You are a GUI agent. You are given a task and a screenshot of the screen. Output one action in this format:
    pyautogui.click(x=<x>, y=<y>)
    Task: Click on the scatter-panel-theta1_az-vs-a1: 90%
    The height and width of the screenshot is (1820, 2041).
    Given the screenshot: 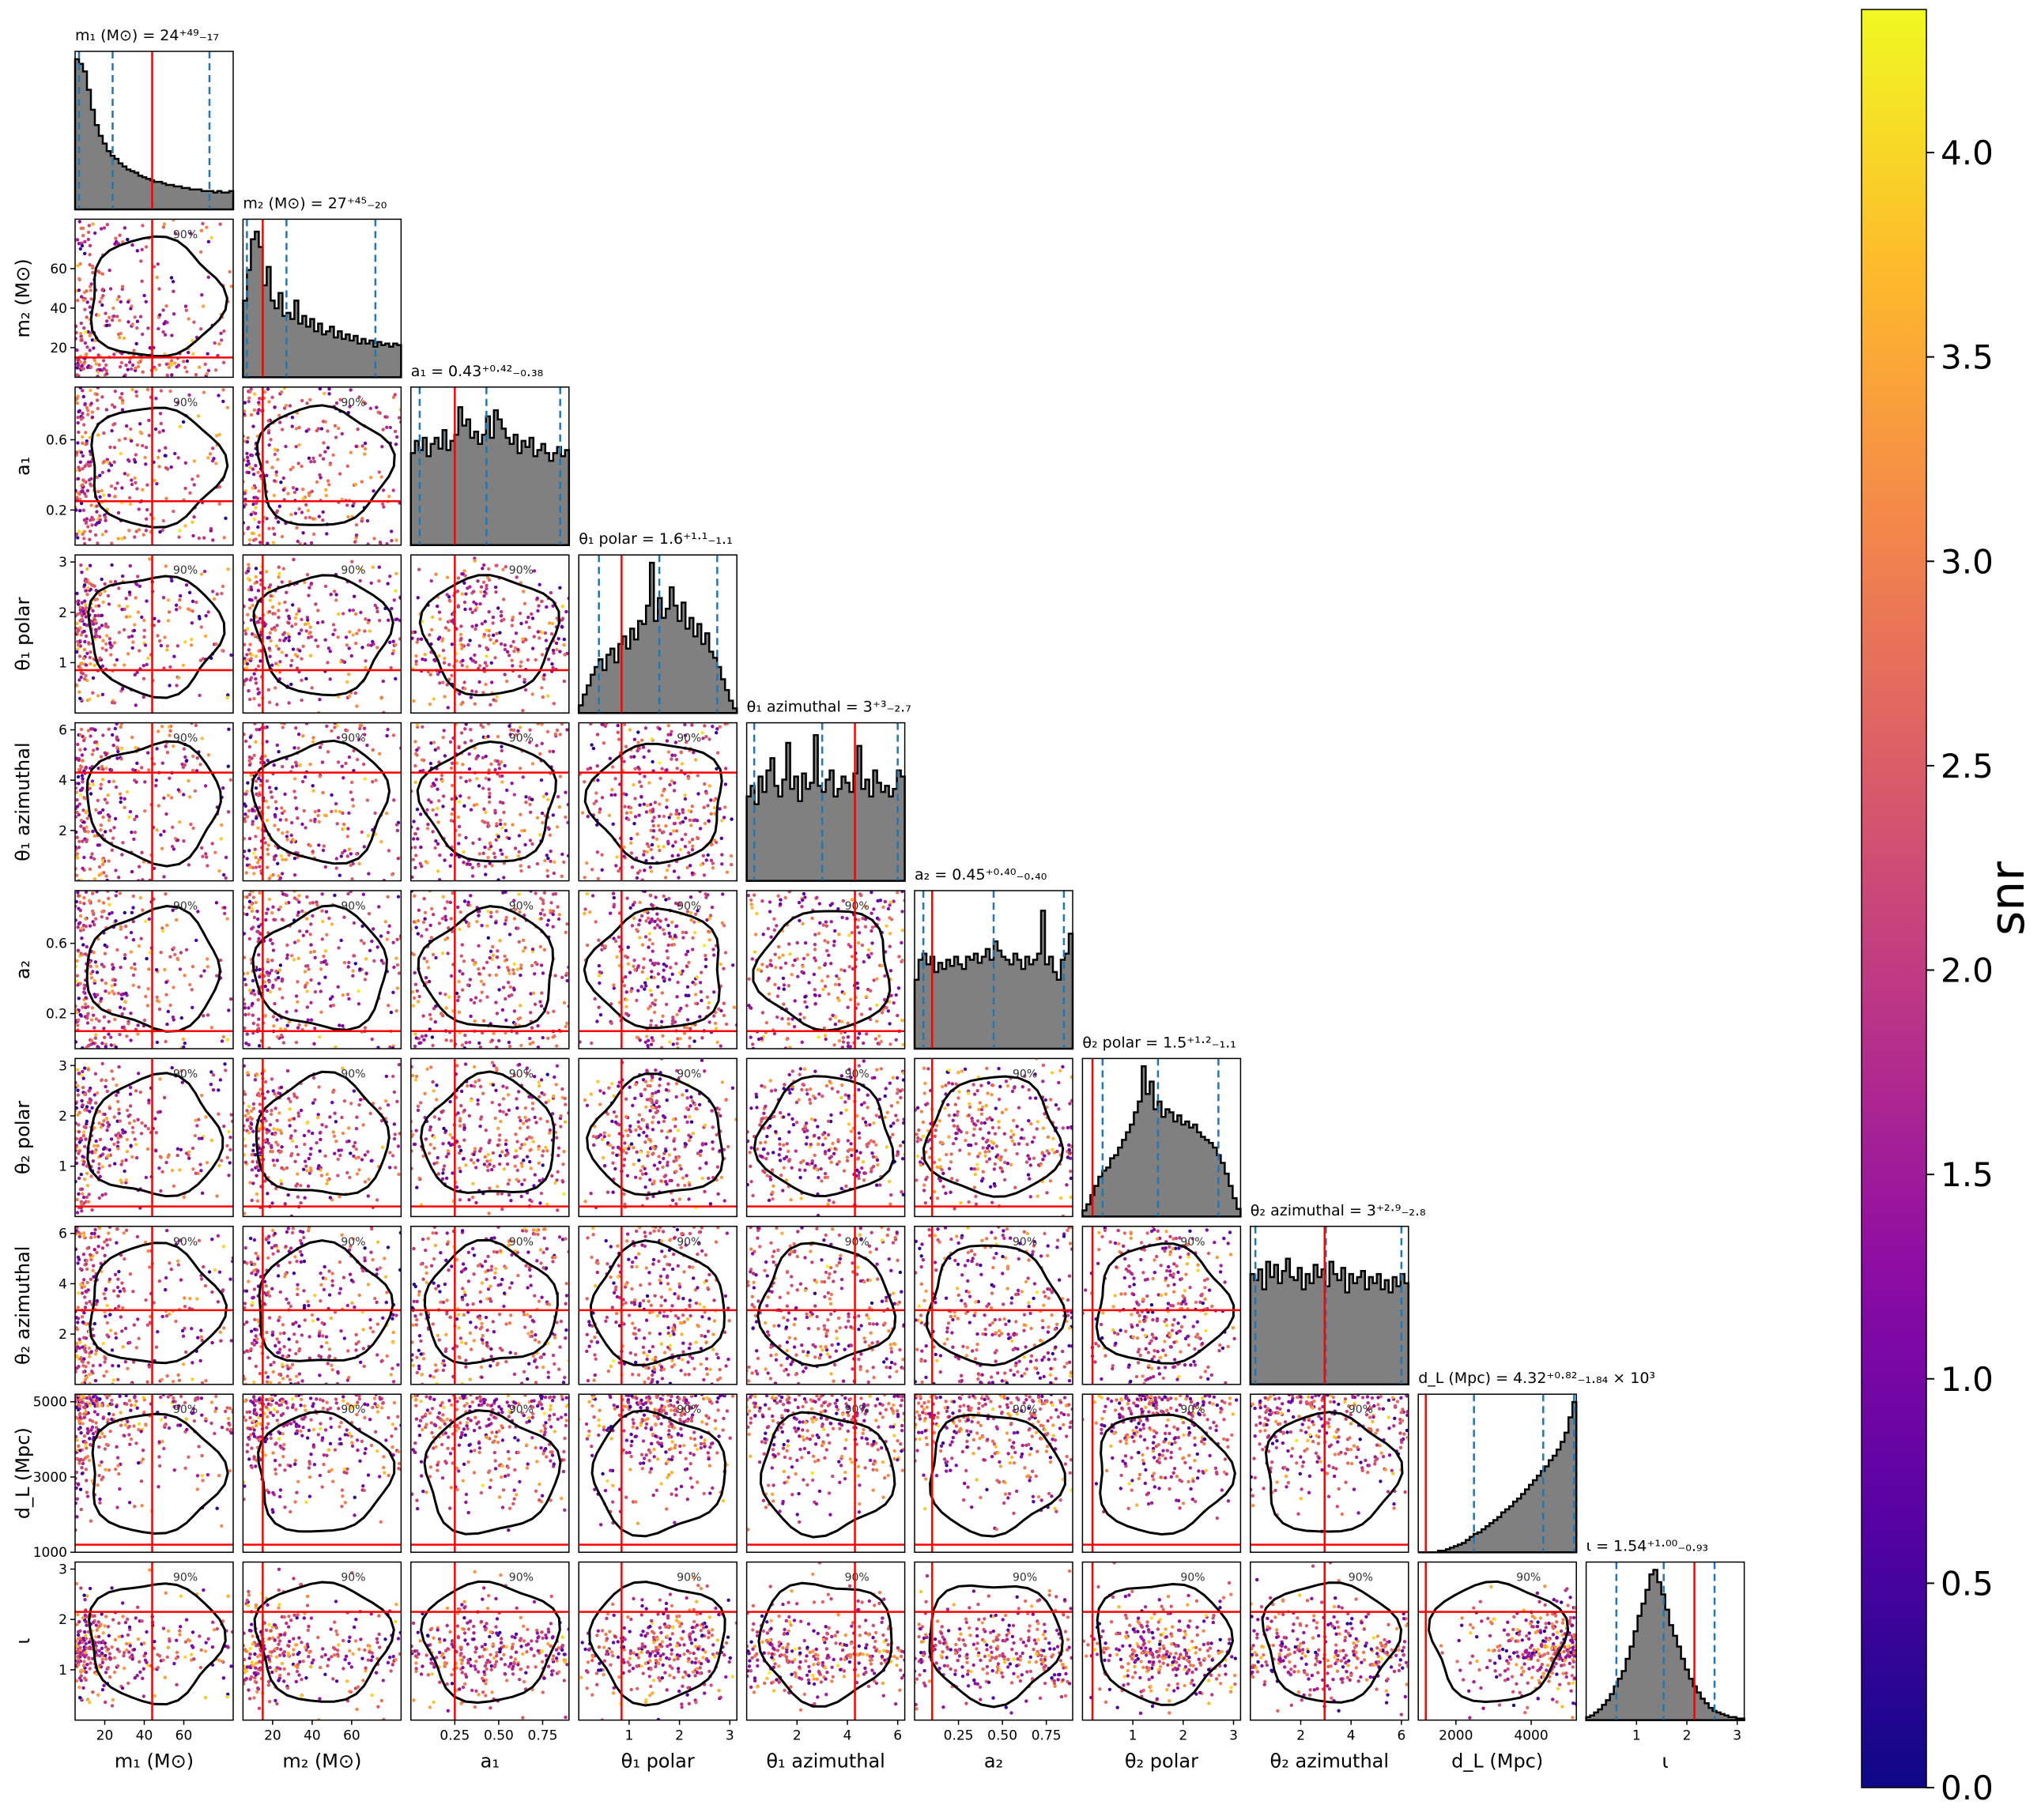 What is the action you would take?
    pyautogui.click(x=490, y=802)
    